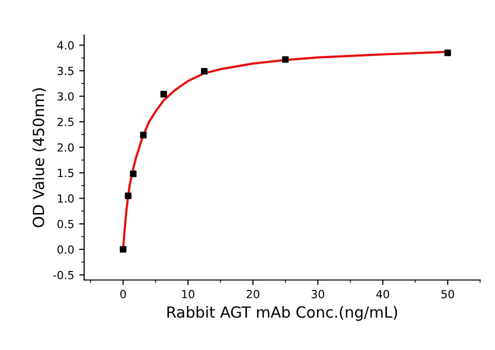 The width and height of the screenshot is (495, 350). Describe the element at coordinates (447, 294) in the screenshot. I see `x-tick-label: 50` at that location.